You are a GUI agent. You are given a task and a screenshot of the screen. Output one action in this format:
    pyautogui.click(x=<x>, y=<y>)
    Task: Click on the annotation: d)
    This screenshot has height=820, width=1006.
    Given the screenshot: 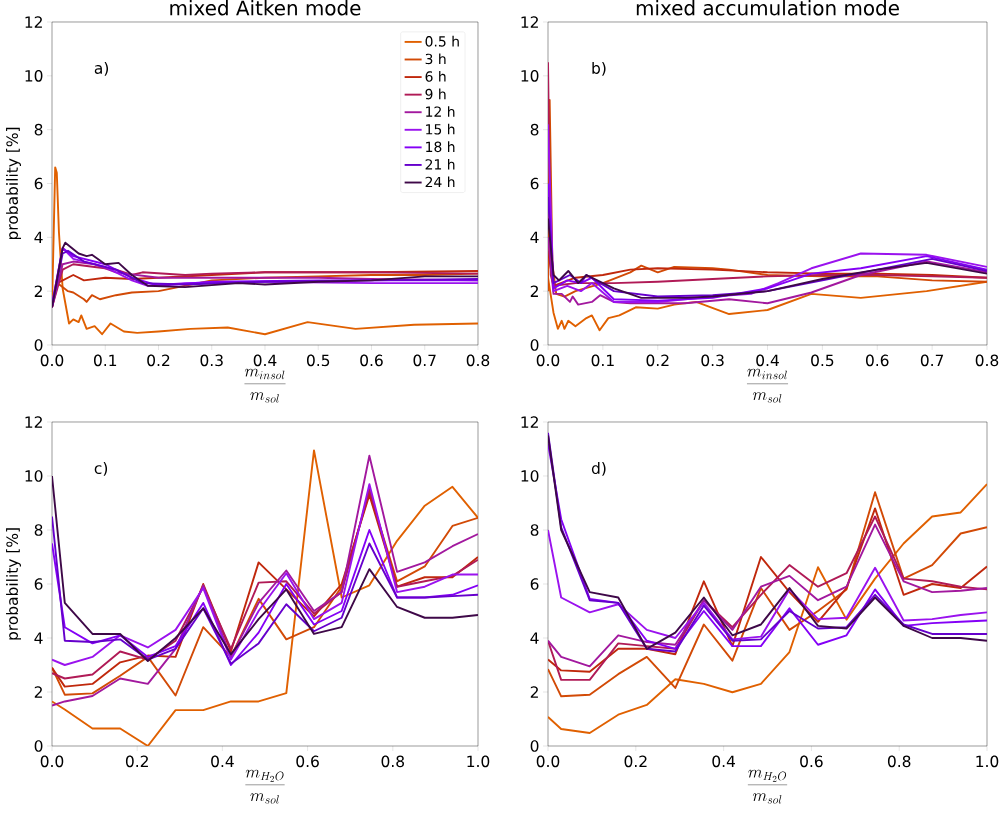 What is the action you would take?
    pyautogui.click(x=598, y=469)
    